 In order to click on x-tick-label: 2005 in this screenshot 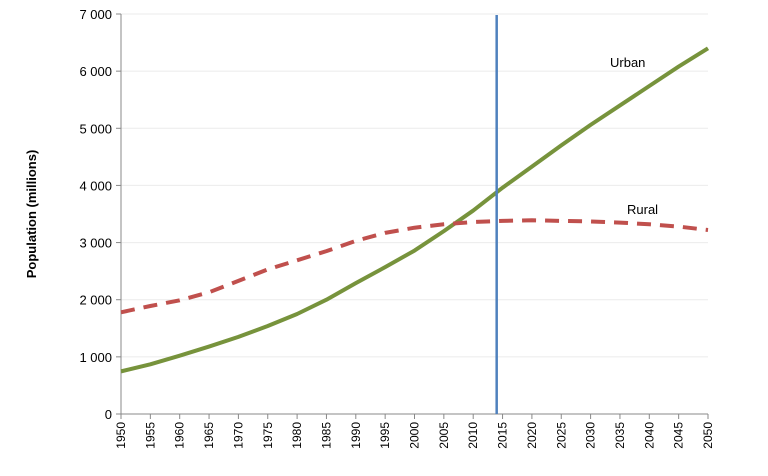, I will do `click(444, 435)`.